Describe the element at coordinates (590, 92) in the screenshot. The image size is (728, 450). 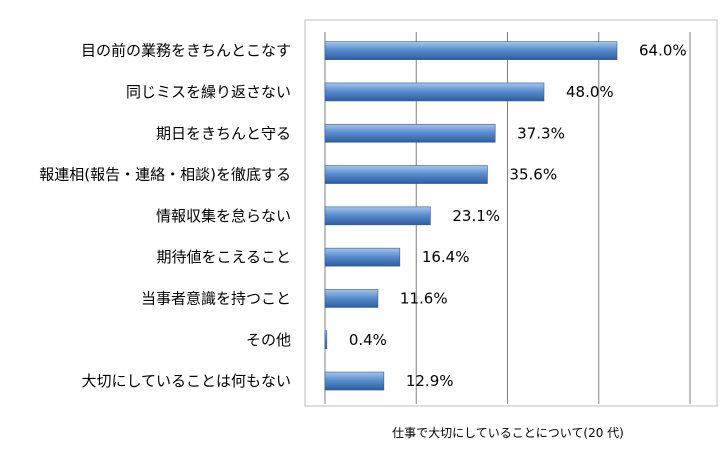
I see `value-label: 48.0%` at that location.